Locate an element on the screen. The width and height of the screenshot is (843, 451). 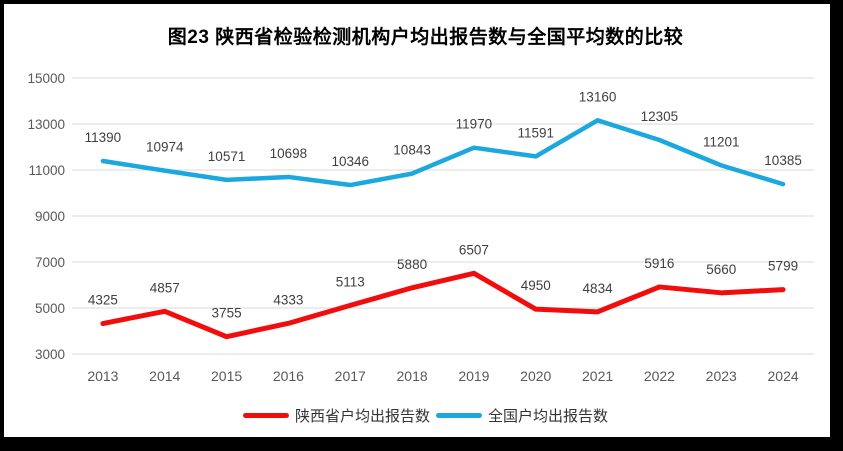
data-label-national-2016: 10698 is located at coordinates (289, 153).